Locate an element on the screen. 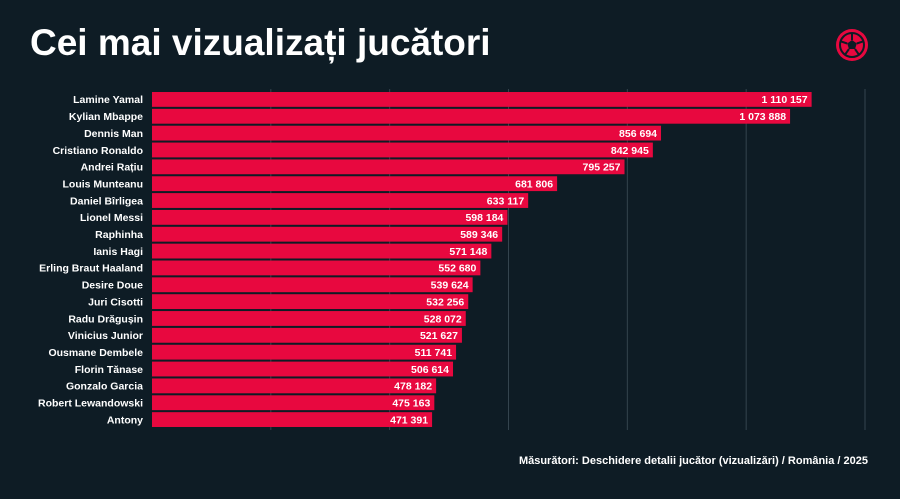 This screenshot has width=900, height=499. logo is located at coordinates (852, 45).